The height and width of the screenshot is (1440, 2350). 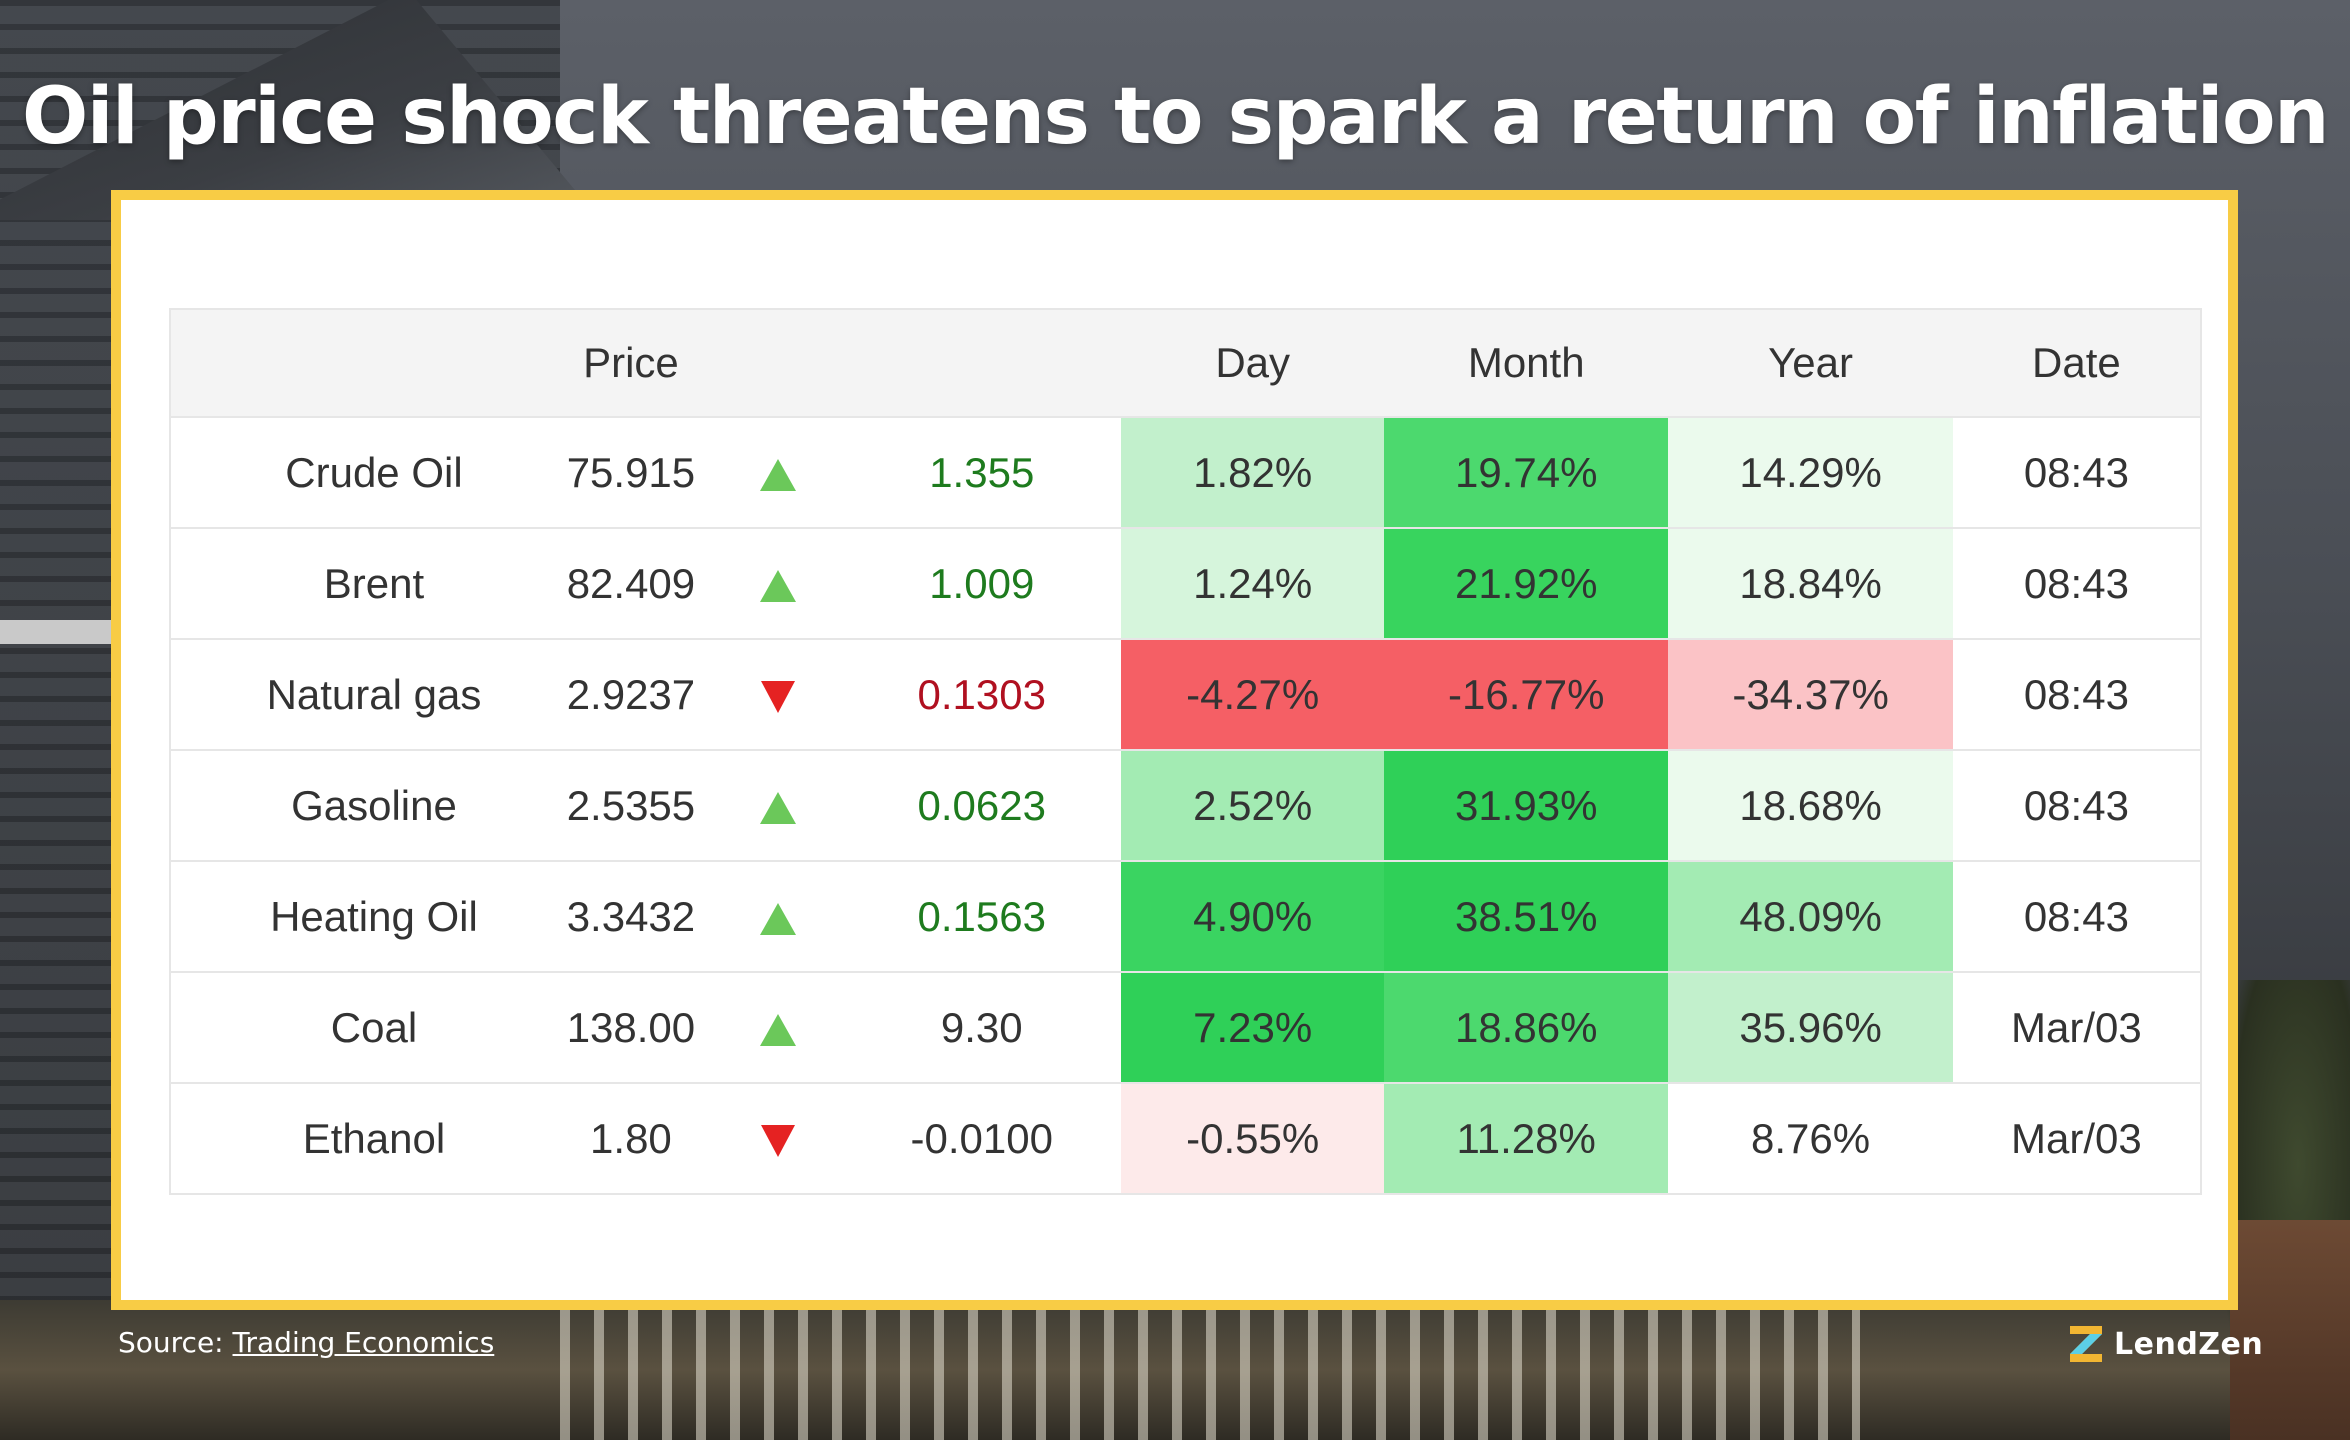 What do you see at coordinates (1253, 473) in the screenshot?
I see `day-change: 1.82%` at bounding box center [1253, 473].